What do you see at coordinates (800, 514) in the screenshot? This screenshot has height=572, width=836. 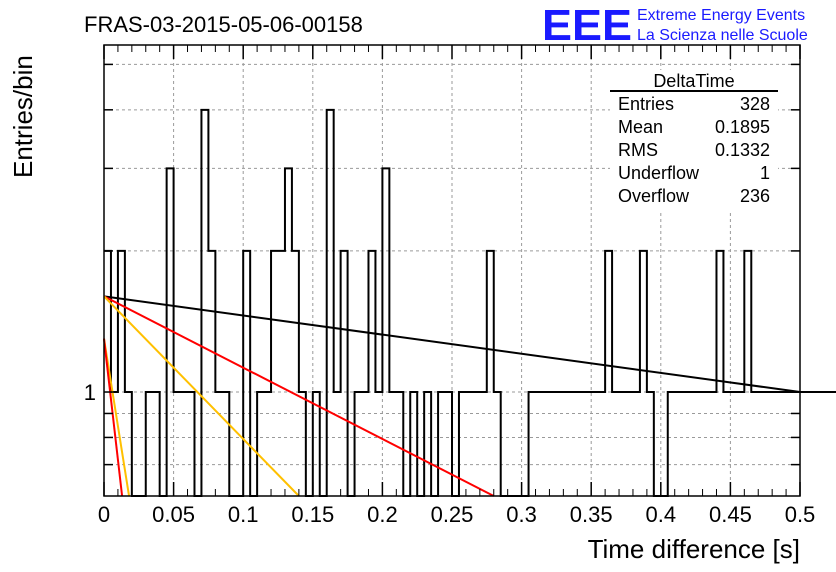 I see `x-tick-label: 0.5` at bounding box center [800, 514].